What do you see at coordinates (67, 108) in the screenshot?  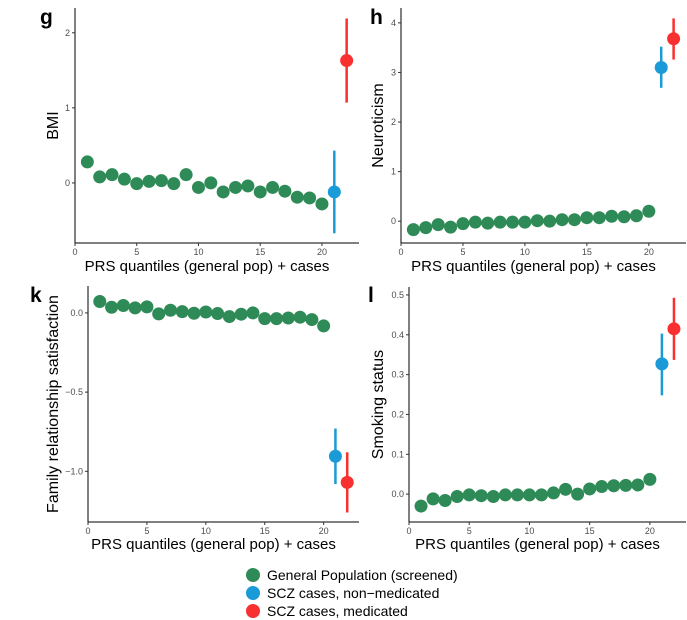 I see `y-tick-label: 1` at bounding box center [67, 108].